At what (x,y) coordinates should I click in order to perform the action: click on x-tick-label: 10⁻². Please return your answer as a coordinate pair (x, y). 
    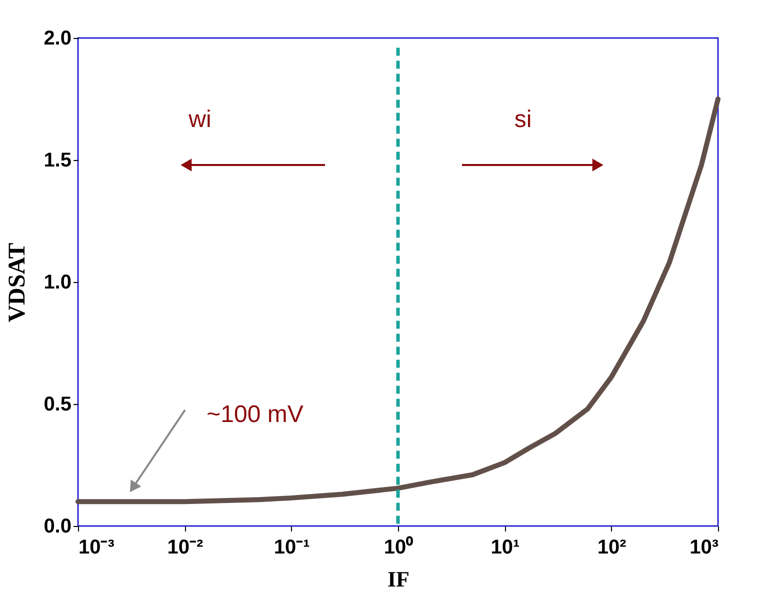
    Looking at the image, I should click on (185, 547).